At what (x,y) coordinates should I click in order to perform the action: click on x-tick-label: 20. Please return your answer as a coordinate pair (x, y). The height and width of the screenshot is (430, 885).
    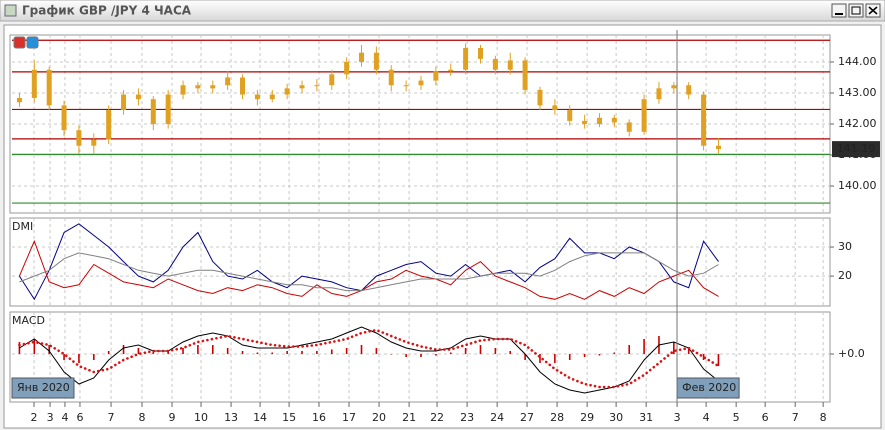
    Looking at the image, I should click on (379, 417).